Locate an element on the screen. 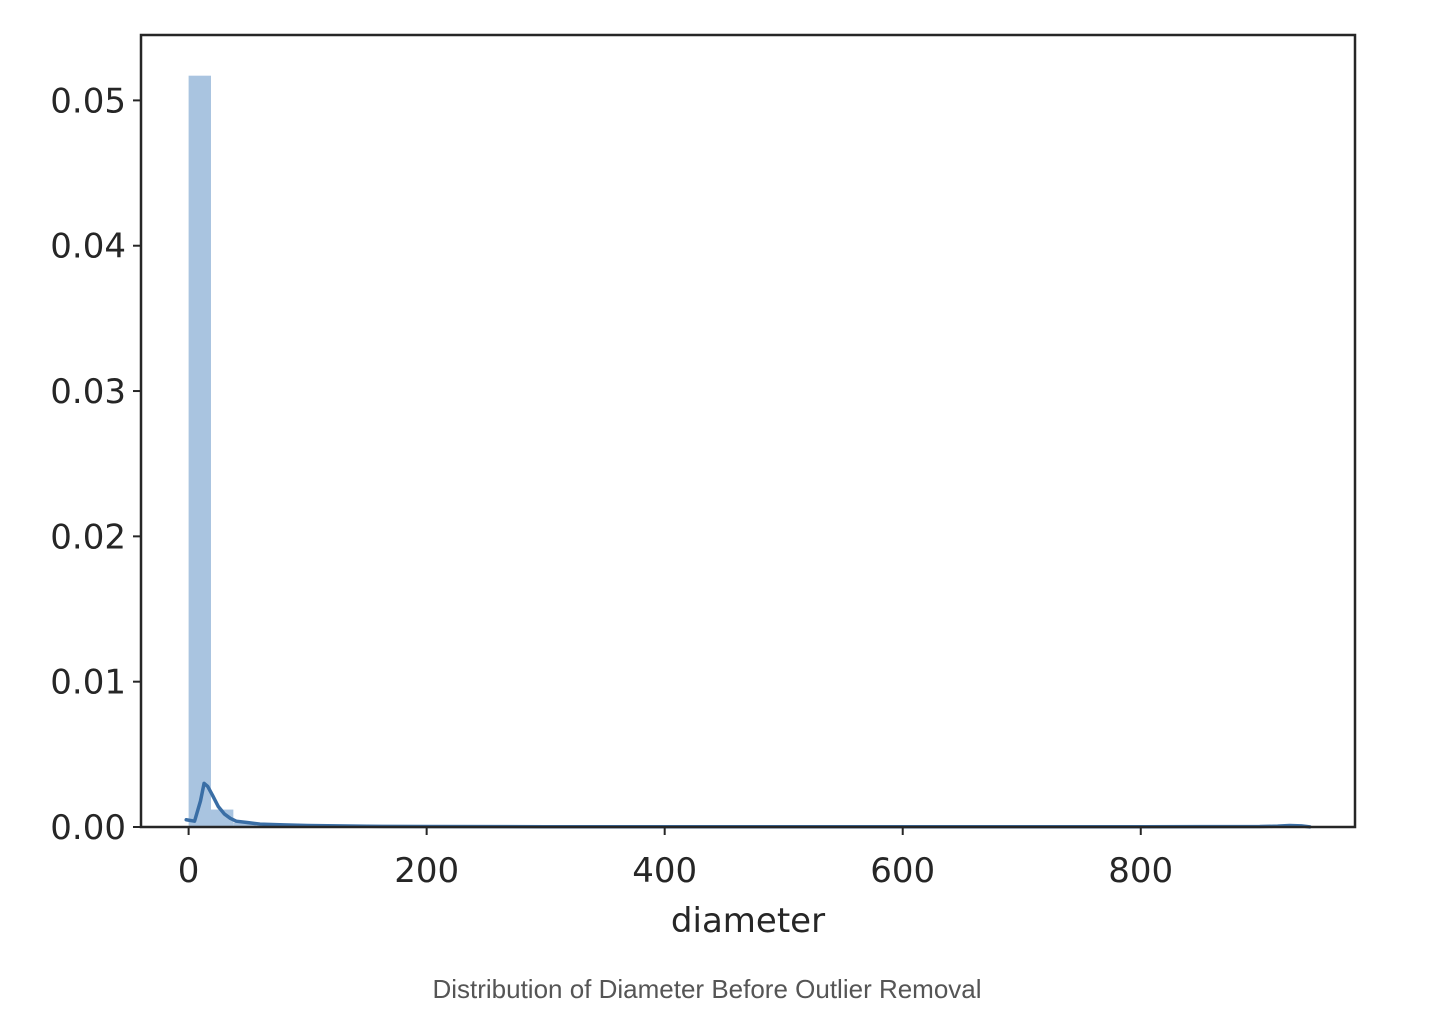  y-tick-label: 0.01 is located at coordinates (88, 683).